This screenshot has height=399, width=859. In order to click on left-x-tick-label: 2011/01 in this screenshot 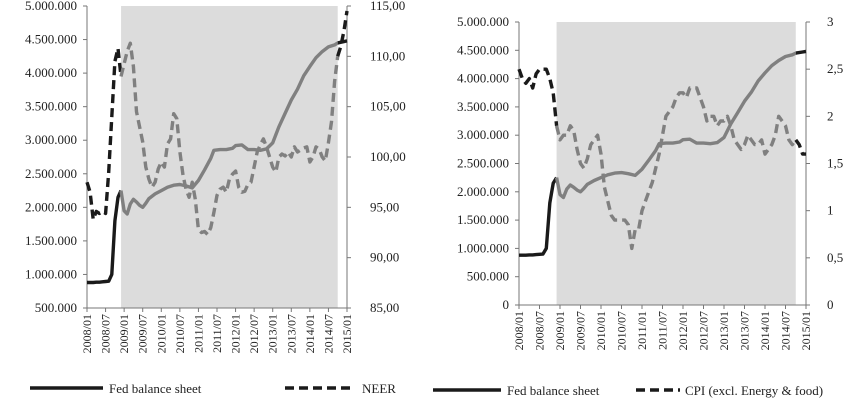, I will do `click(198, 333)`.